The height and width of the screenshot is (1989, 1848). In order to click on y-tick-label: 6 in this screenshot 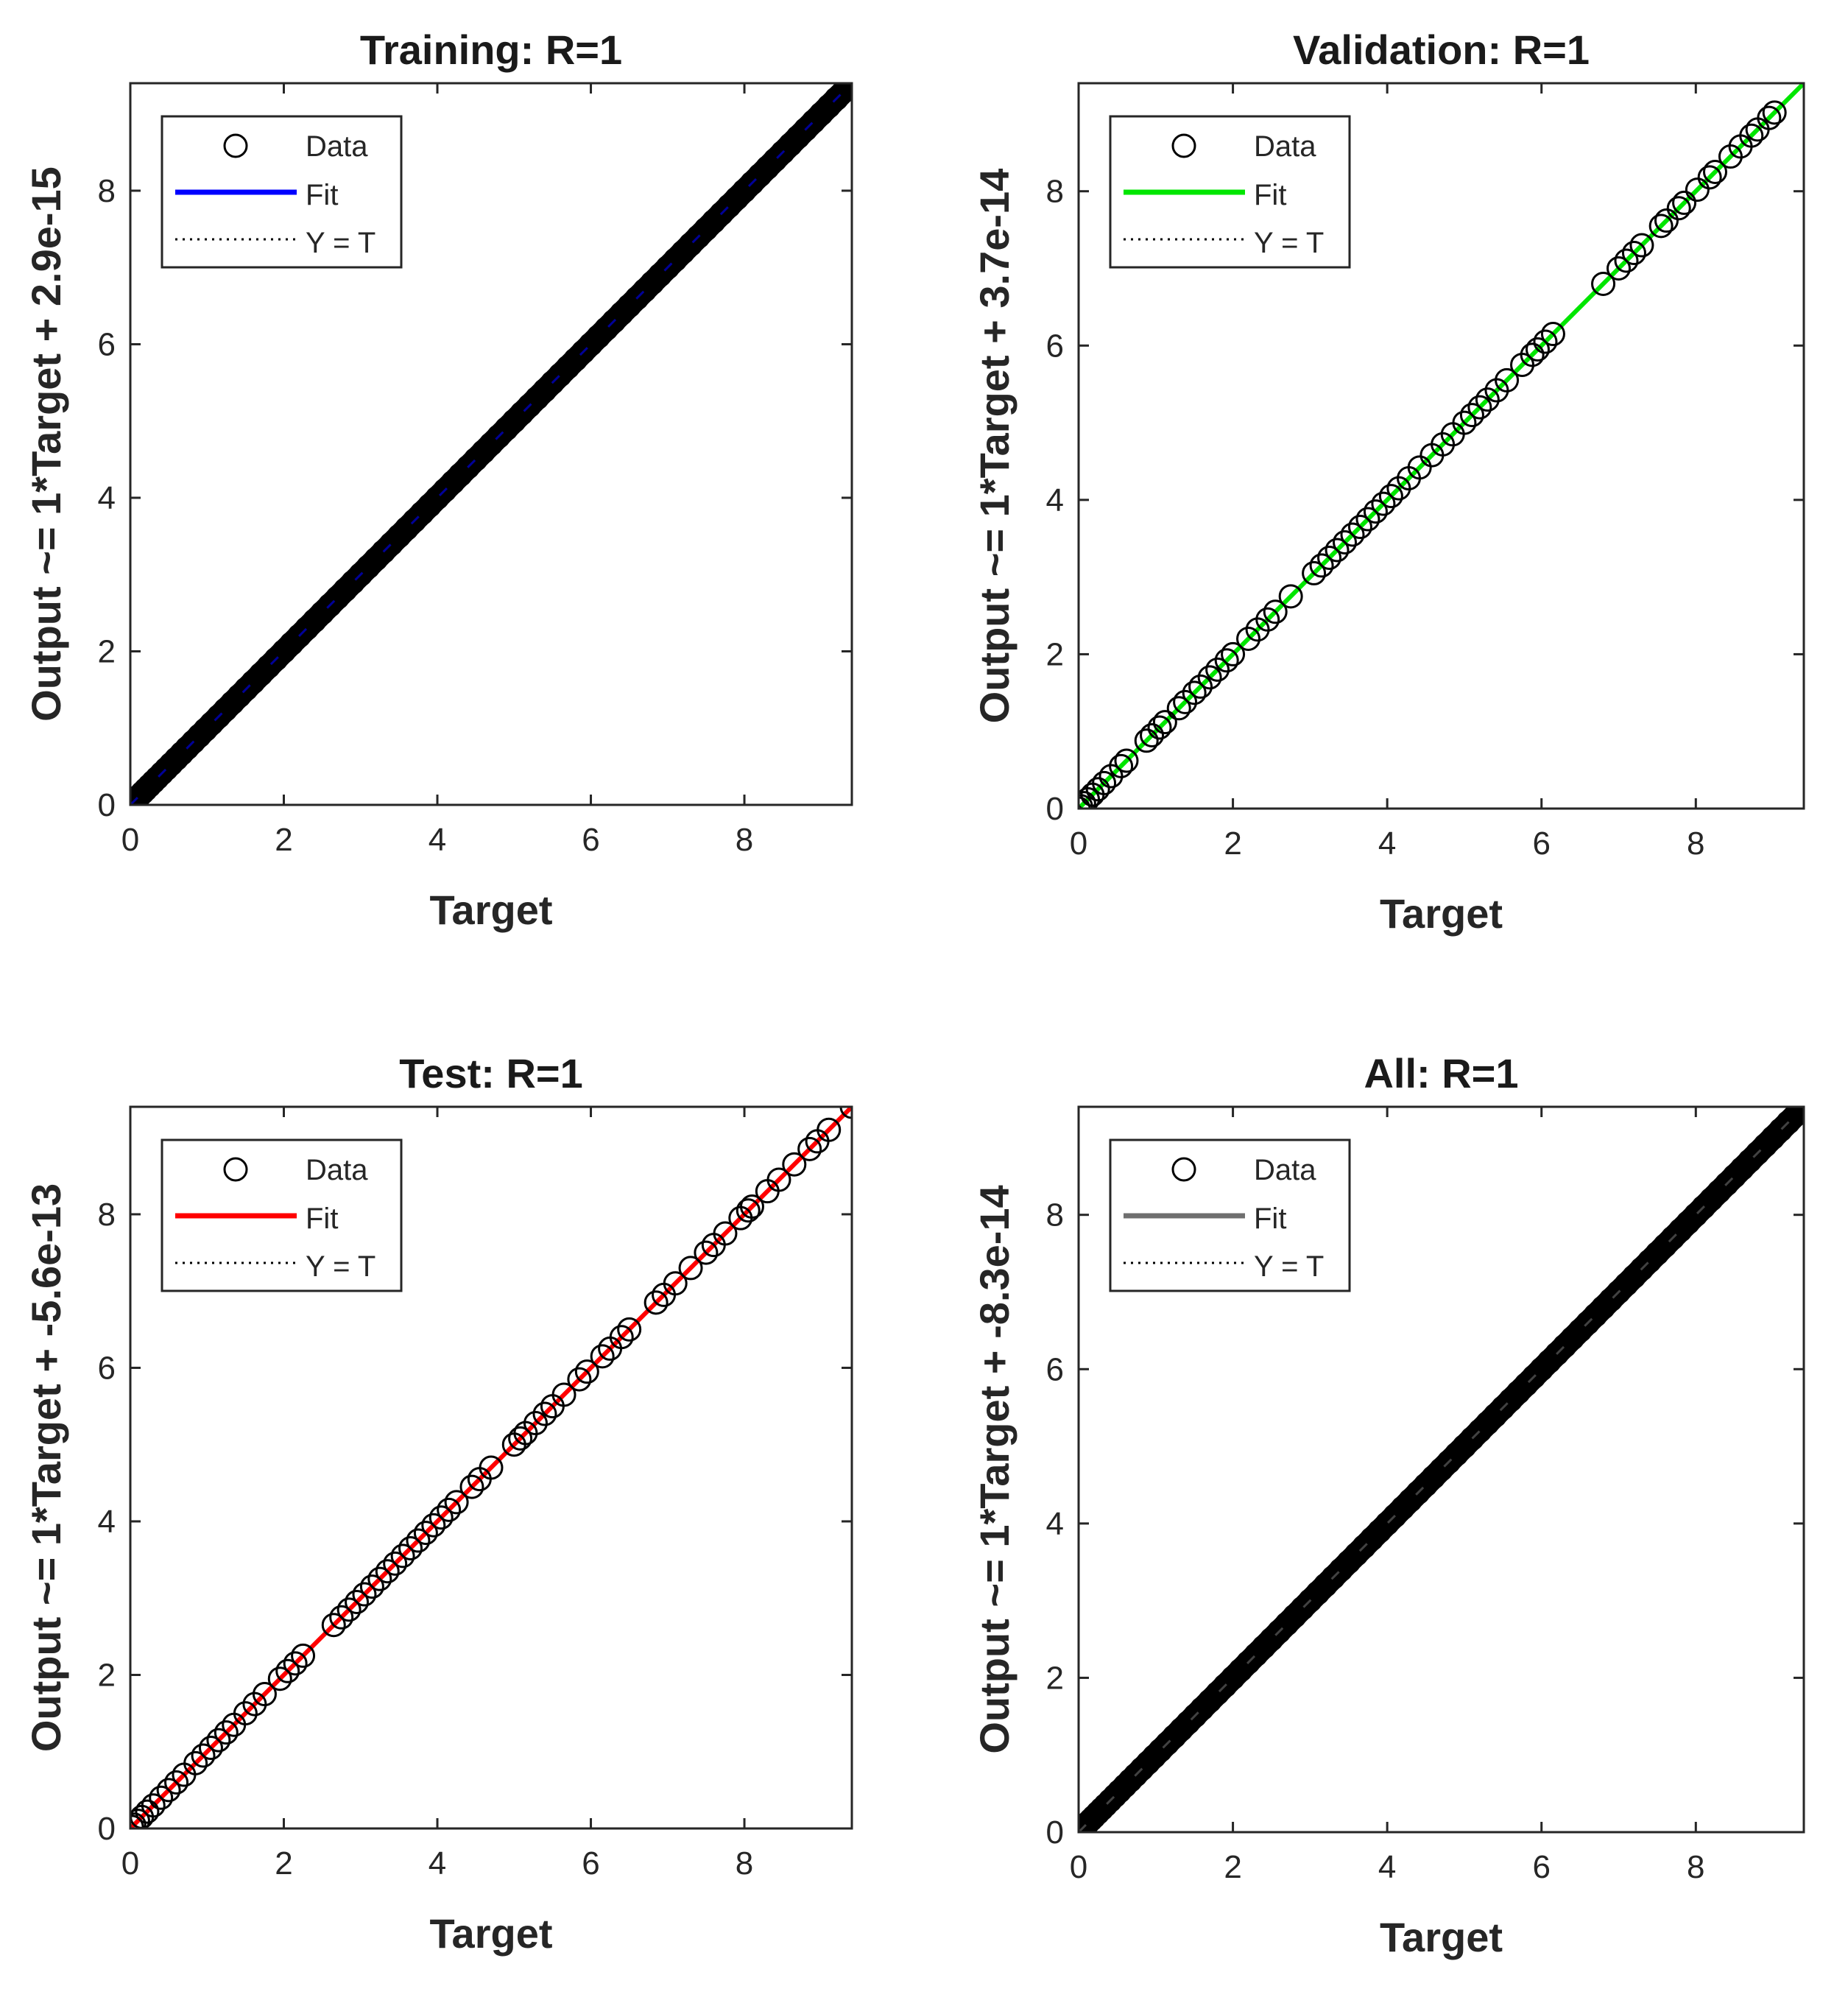, I will do `click(1055, 1369)`.